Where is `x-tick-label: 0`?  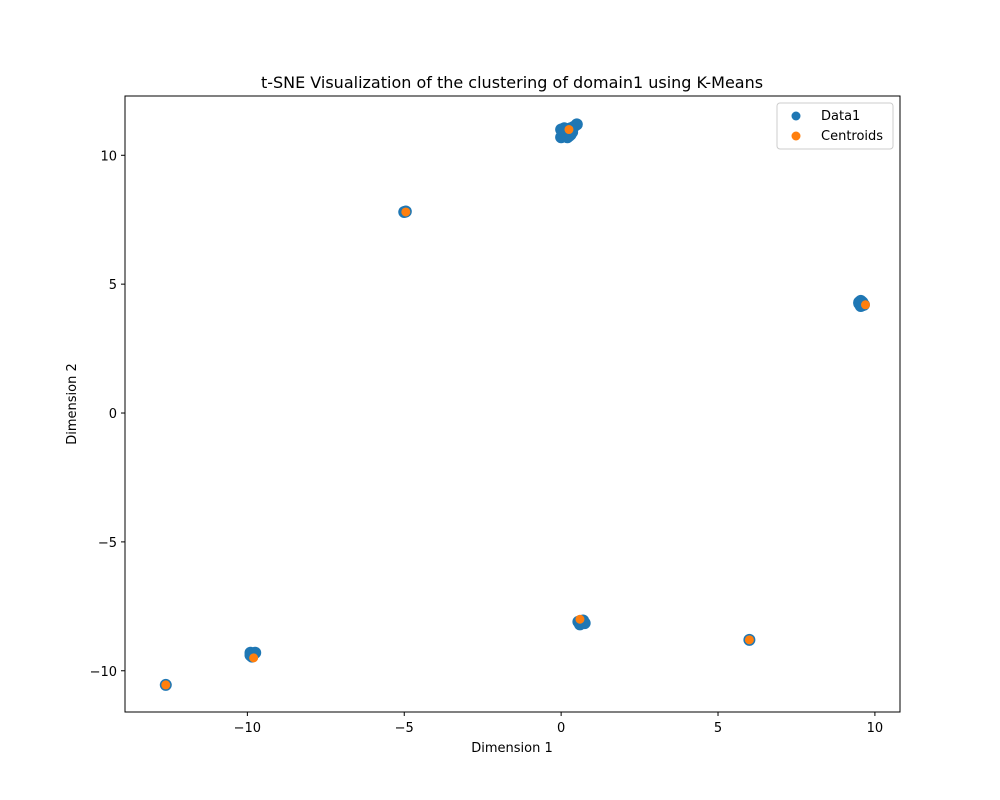 x-tick-label: 0 is located at coordinates (561, 728).